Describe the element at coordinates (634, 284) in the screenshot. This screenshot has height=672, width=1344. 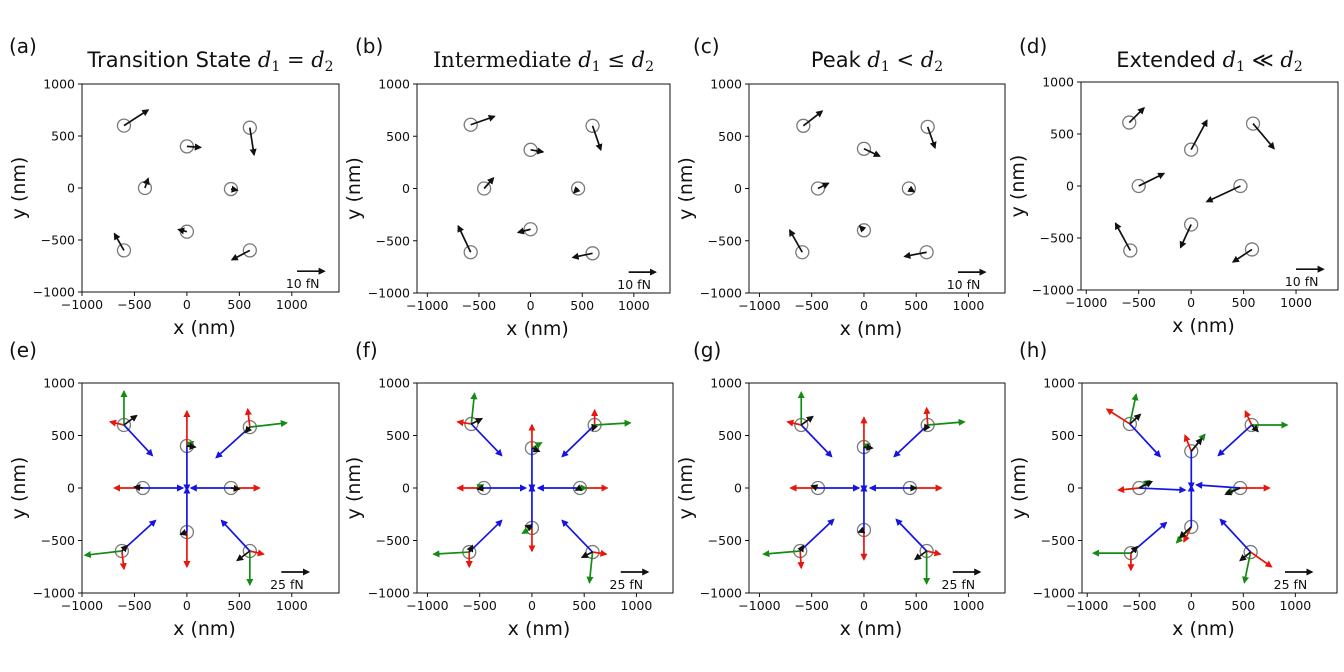
I see `scale-label: 10 fN` at that location.